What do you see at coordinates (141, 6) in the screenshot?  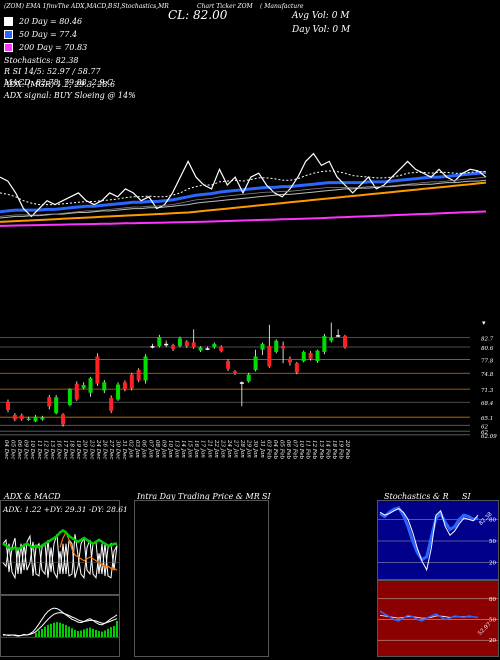 I see `header-mid: SI,Stochastics,MR` at bounding box center [141, 6].